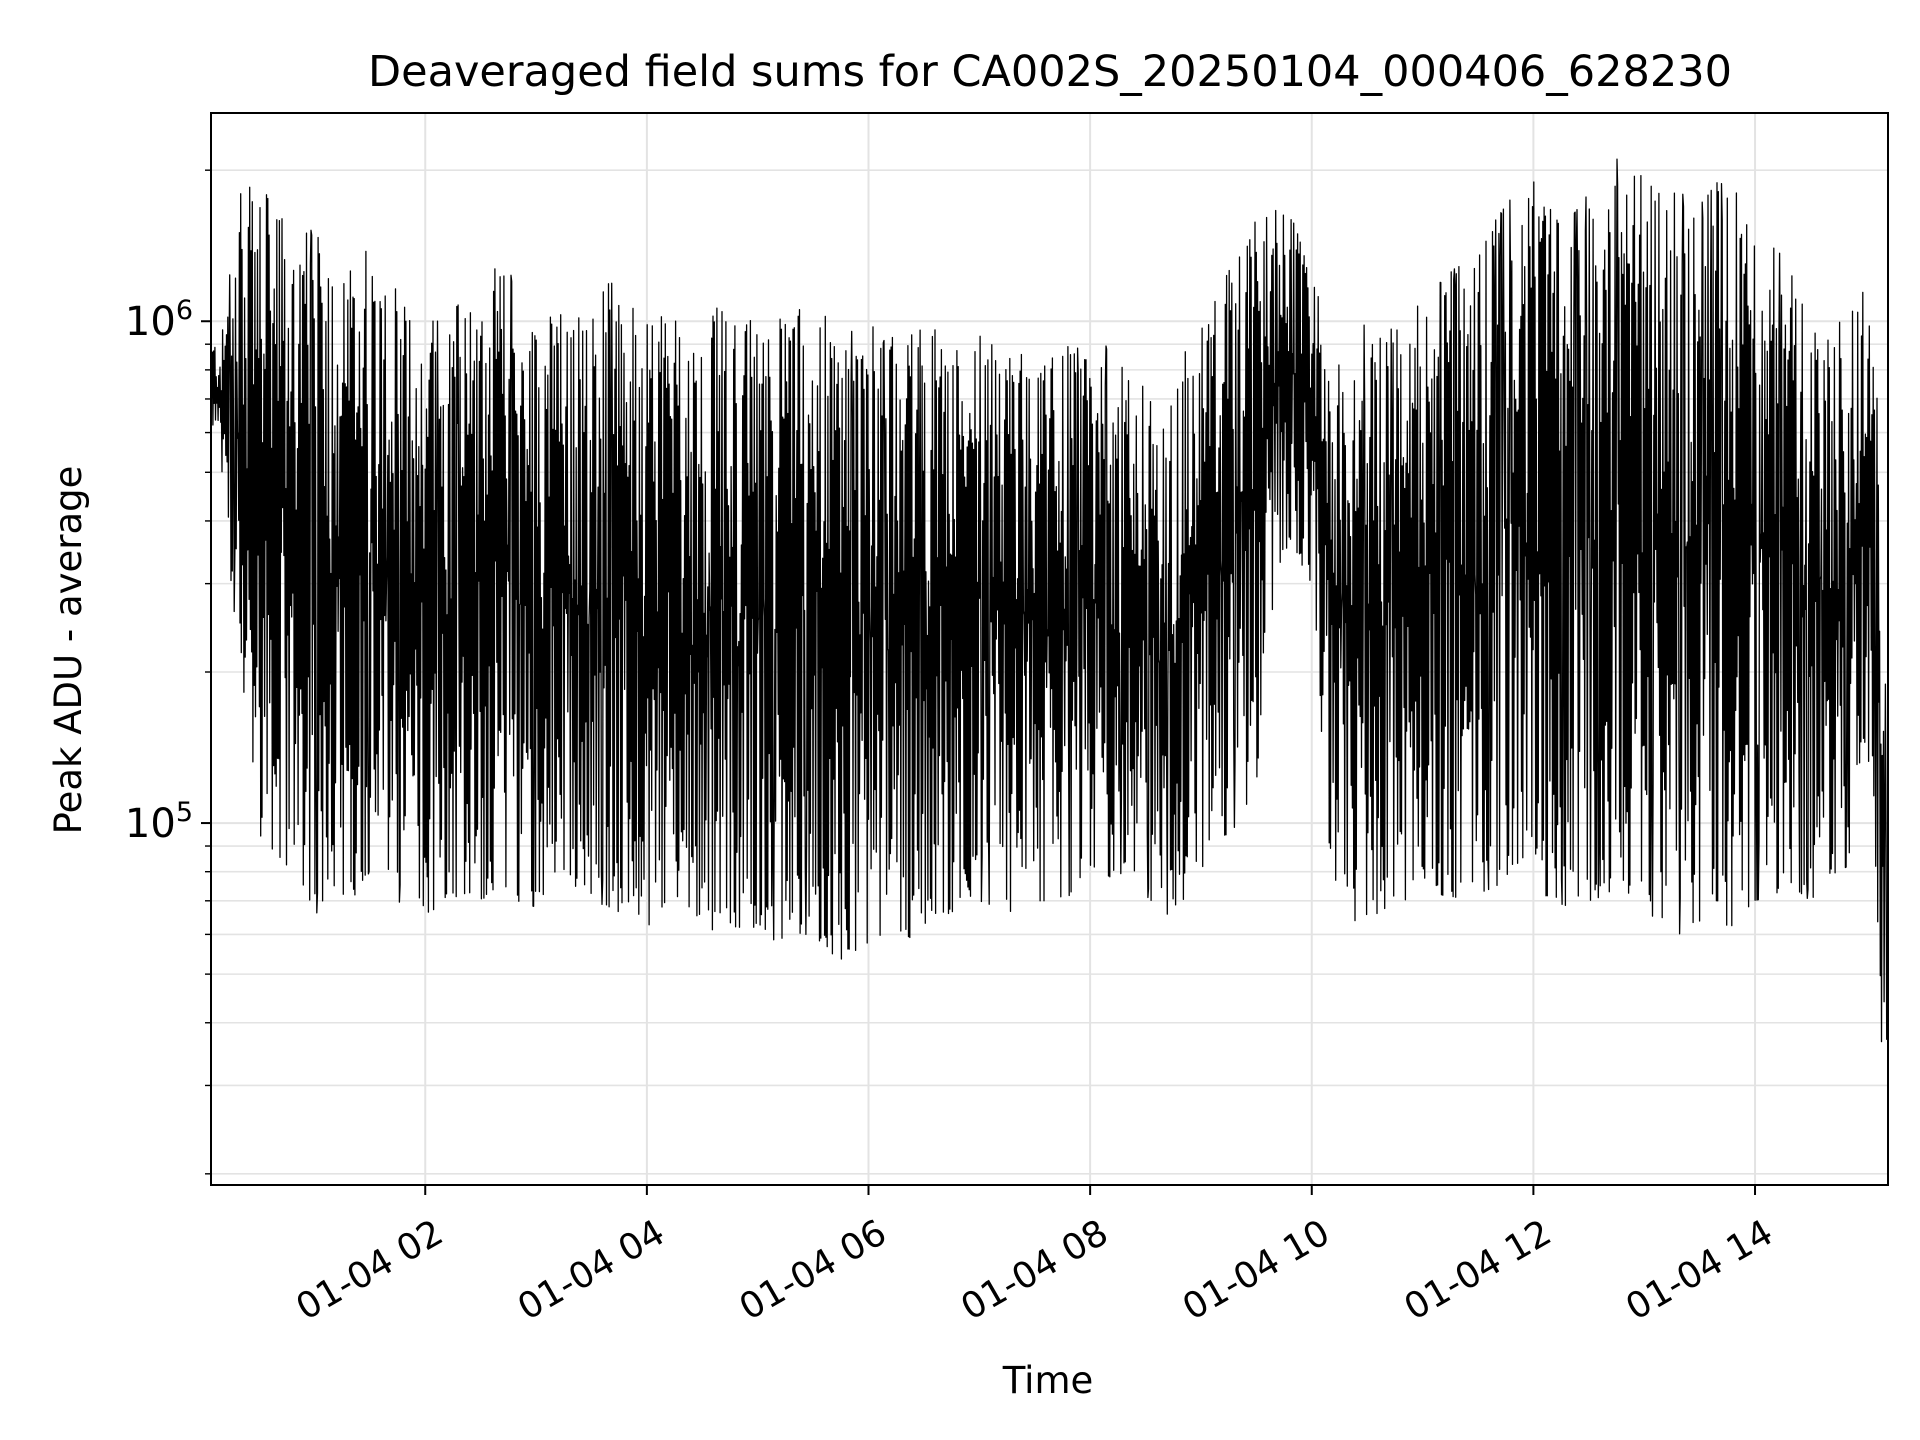 This screenshot has width=1920, height=1440. What do you see at coordinates (1048, 1380) in the screenshot?
I see `x-axis-label: Time` at bounding box center [1048, 1380].